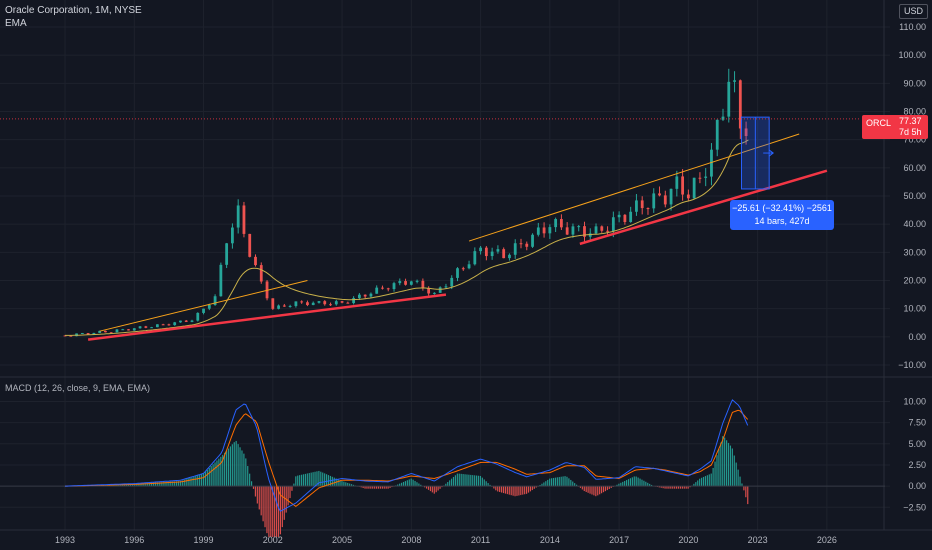 The width and height of the screenshot is (932, 550). What do you see at coordinates (782, 215) in the screenshot?
I see `measure-tooltip: −25.61 (−32.41%) −2561 14 bars, 427d` at bounding box center [782, 215].